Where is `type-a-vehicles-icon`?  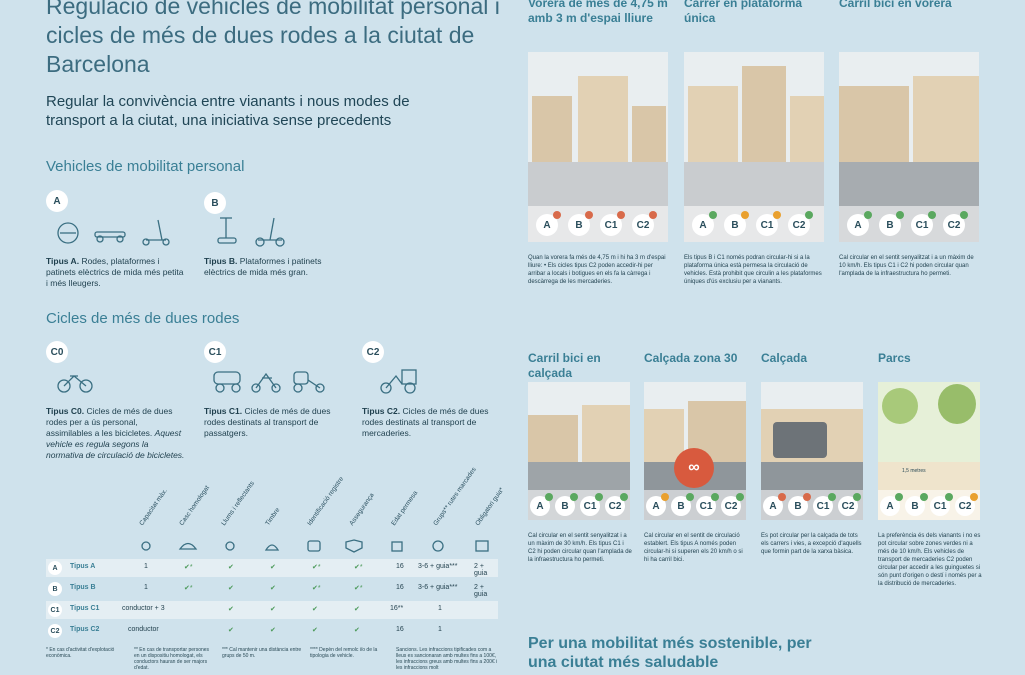 type-a-vehicles-icon is located at coordinates (113, 232).